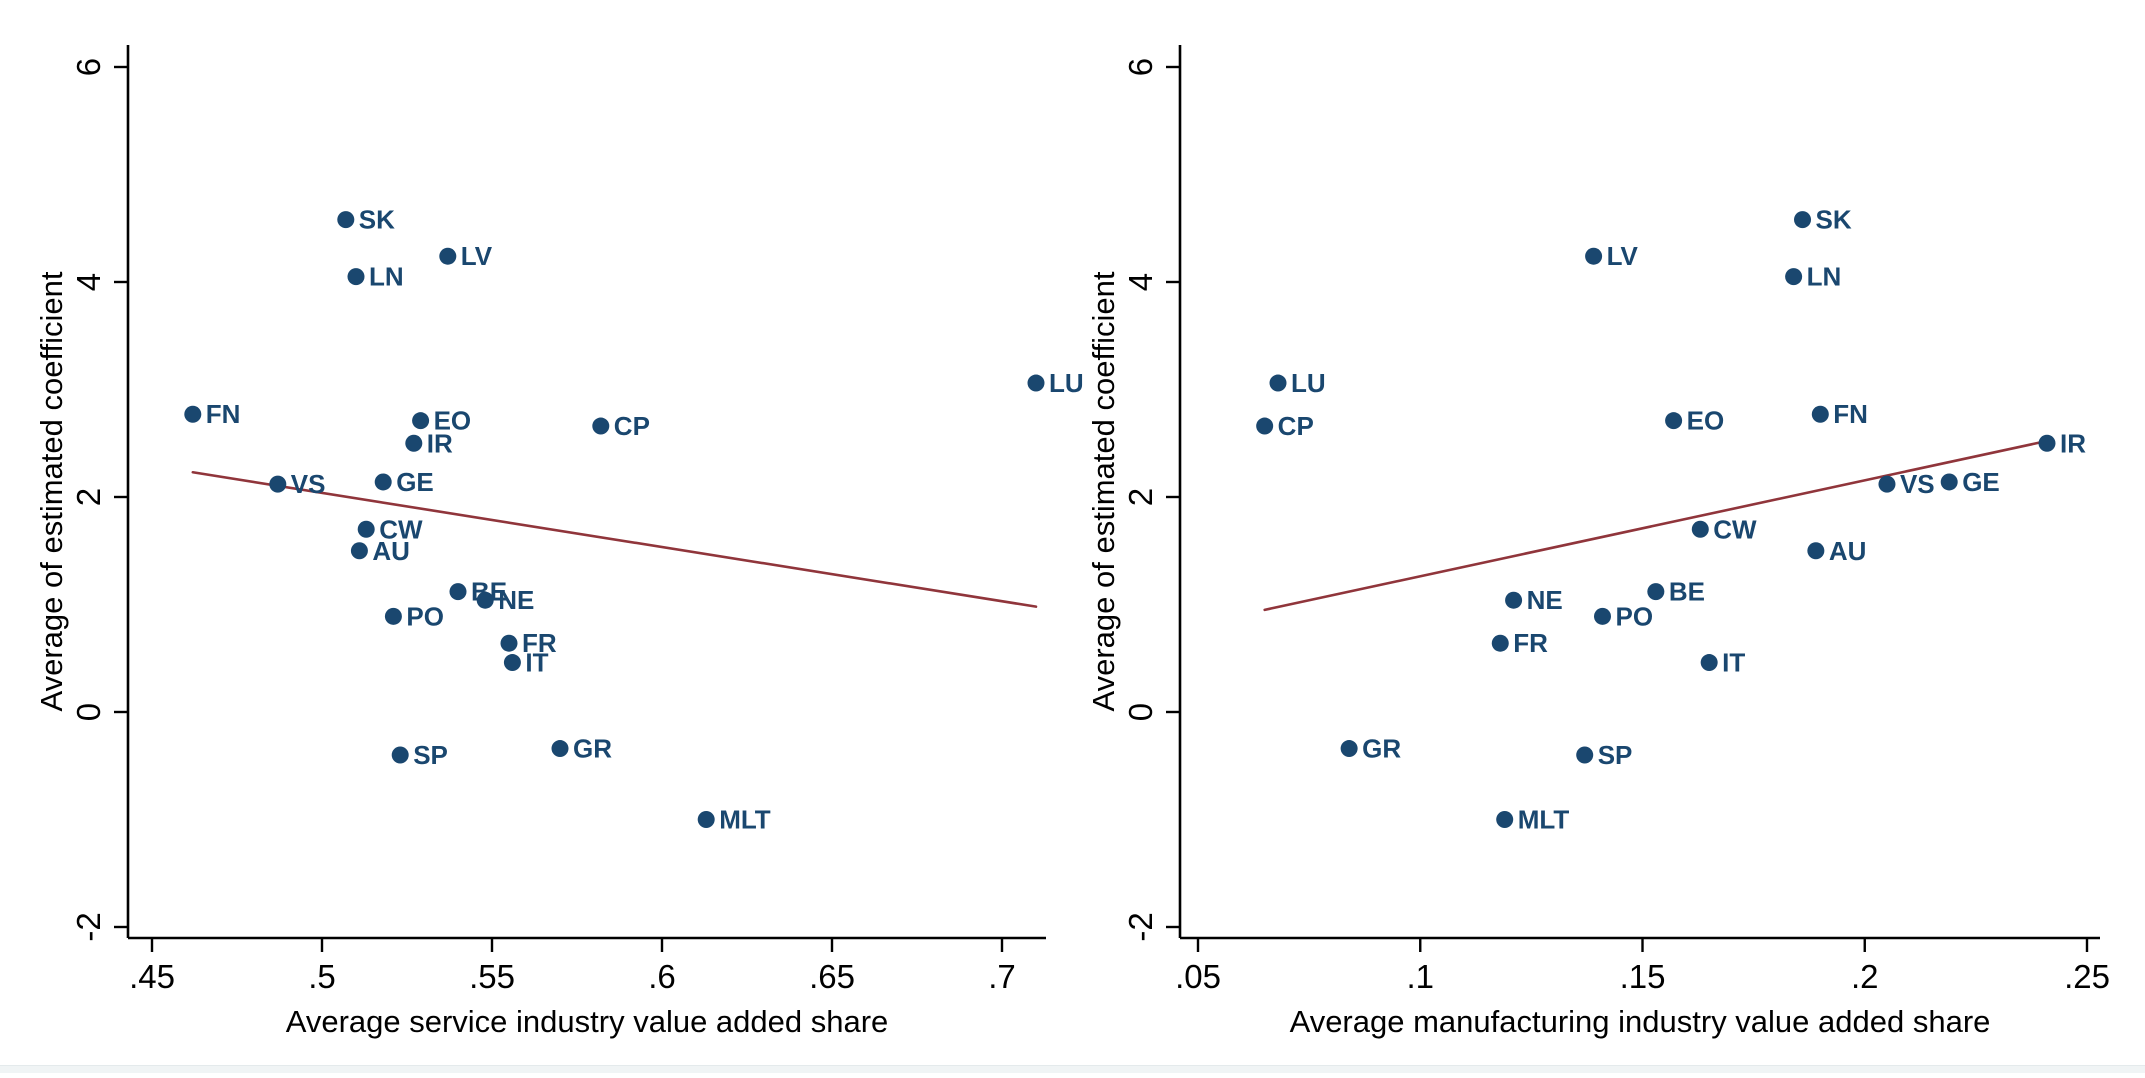  Describe the element at coordinates (1594, 256) in the screenshot. I see `point-LV-manufacturing` at that location.